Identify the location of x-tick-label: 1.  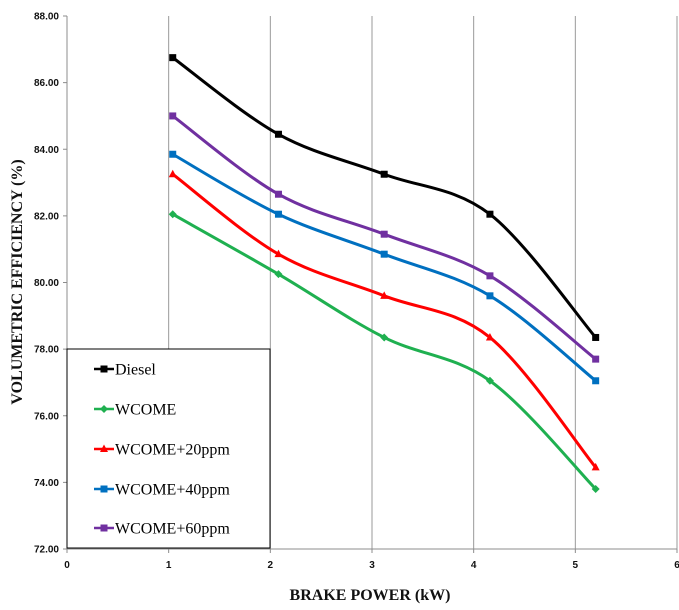
(169, 565).